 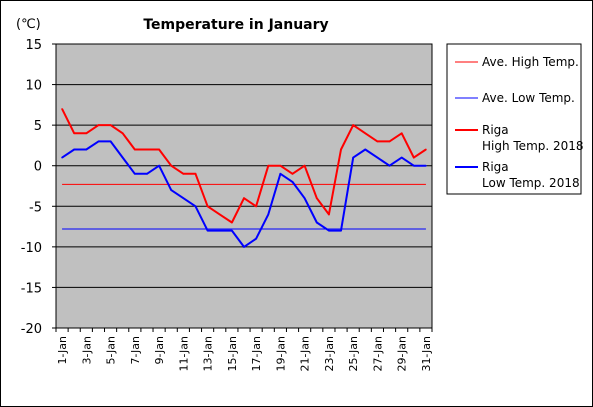 What do you see at coordinates (31, 248) in the screenshot?
I see `y-tick-label: -10` at bounding box center [31, 248].